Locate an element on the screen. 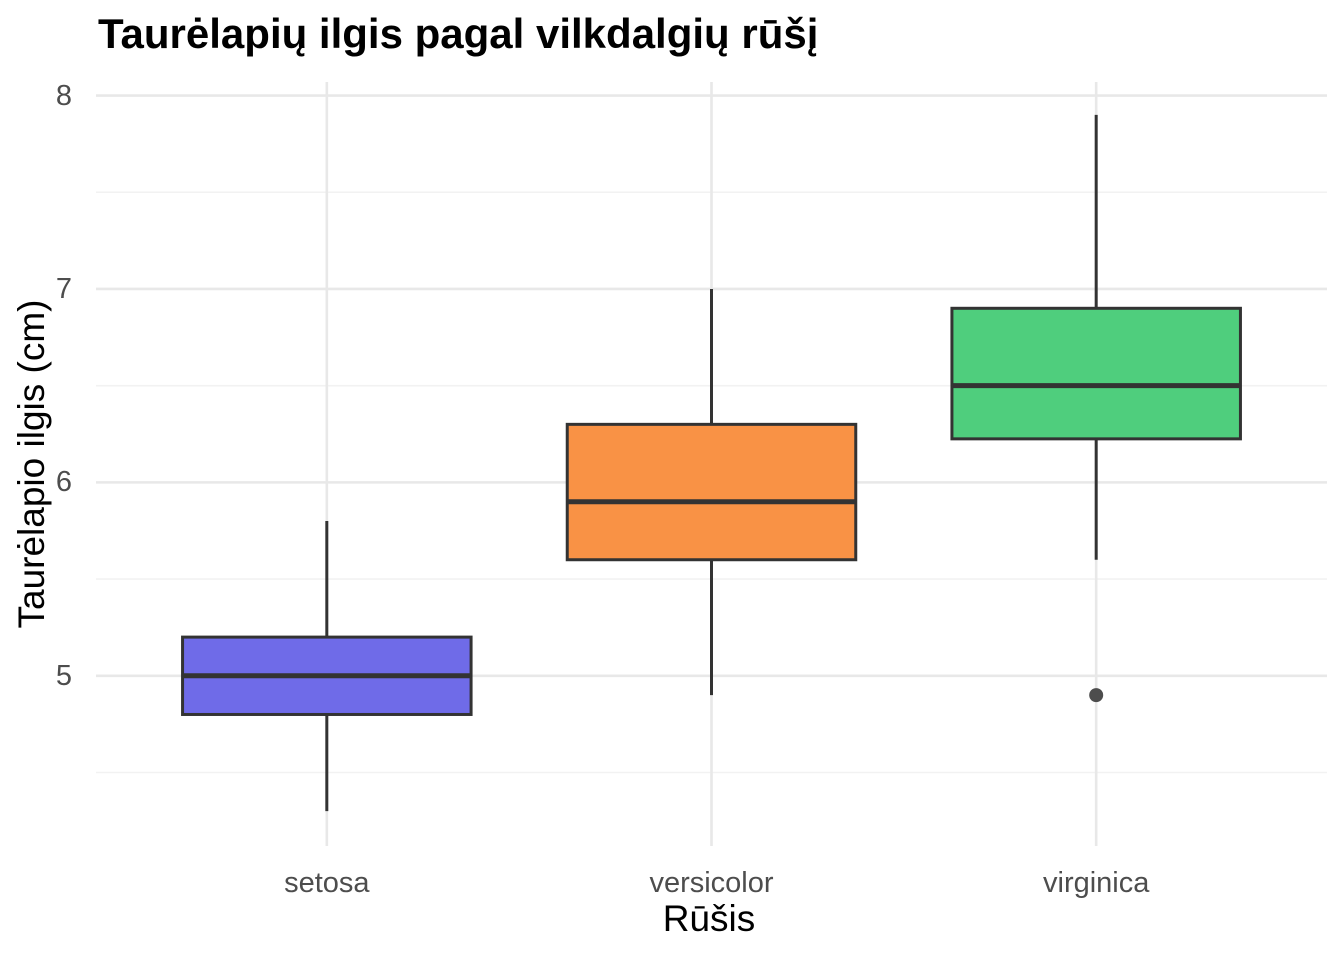 Image resolution: width=1344 pixels, height=960 pixels. x-tick-label-setosa: setosa is located at coordinates (327, 883).